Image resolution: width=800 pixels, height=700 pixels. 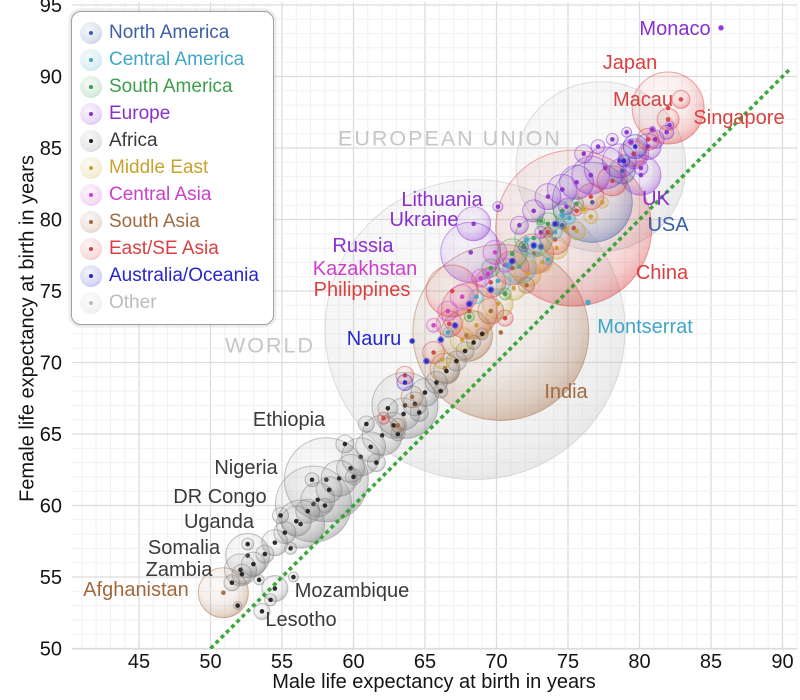 I want to click on legend-item-east_se_asia: East/SE Asia, so click(x=169, y=248).